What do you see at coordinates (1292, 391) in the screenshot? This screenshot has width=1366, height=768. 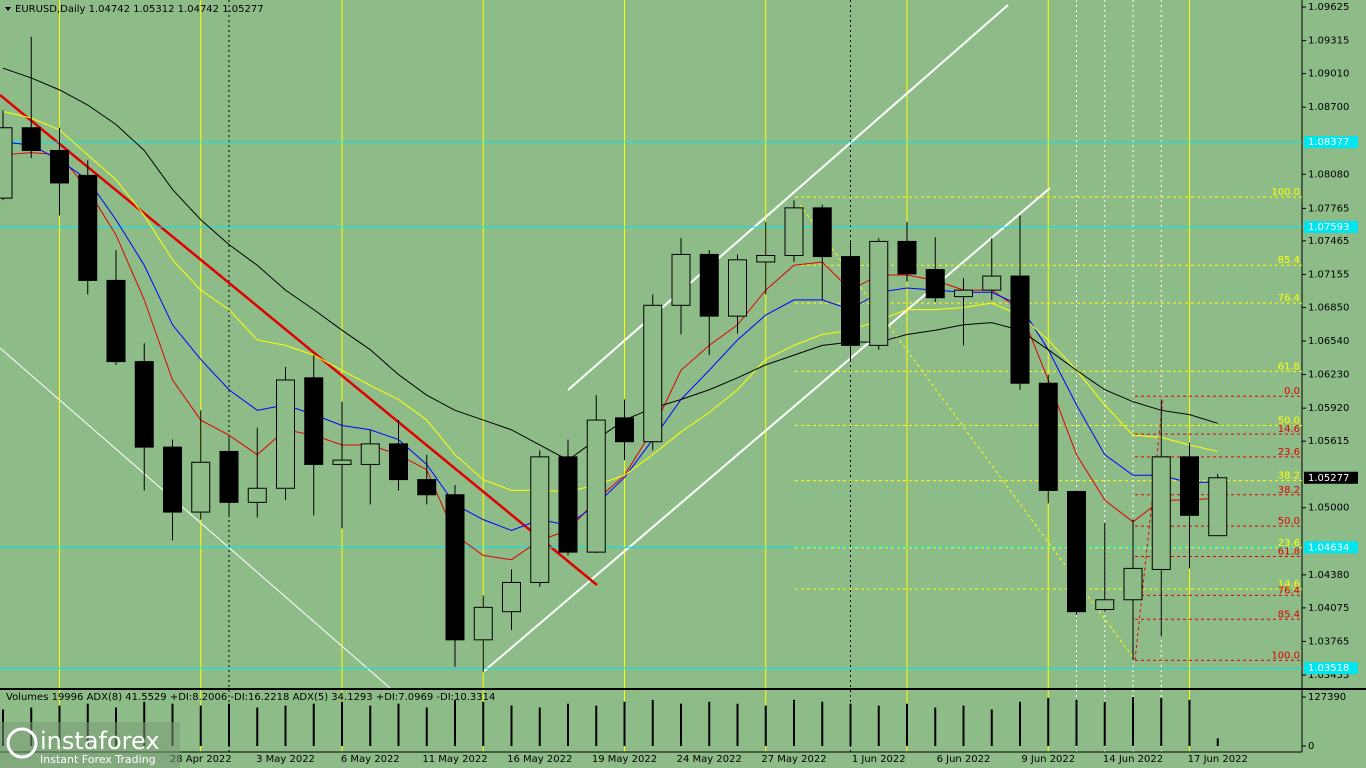 I see `fibo-label: 0.0` at bounding box center [1292, 391].